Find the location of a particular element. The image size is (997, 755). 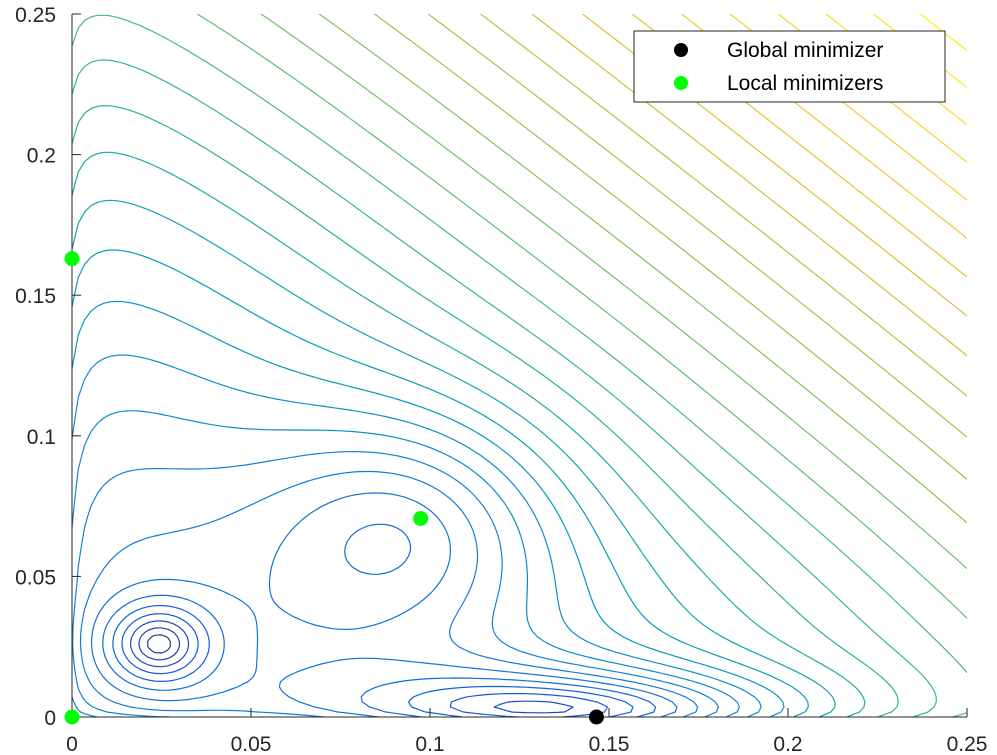

legend-box is located at coordinates (789, 66).